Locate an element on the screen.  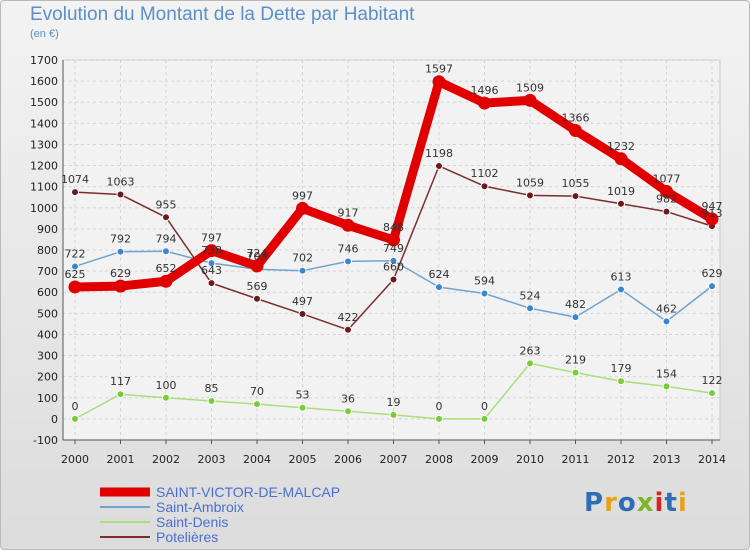
logo-letter: i is located at coordinates (659, 503).